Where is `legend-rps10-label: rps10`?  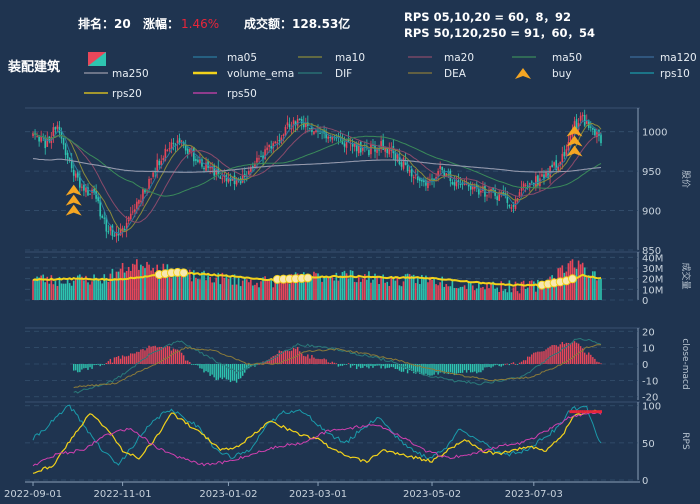 legend-rps10-label: rps10 is located at coordinates (675, 74).